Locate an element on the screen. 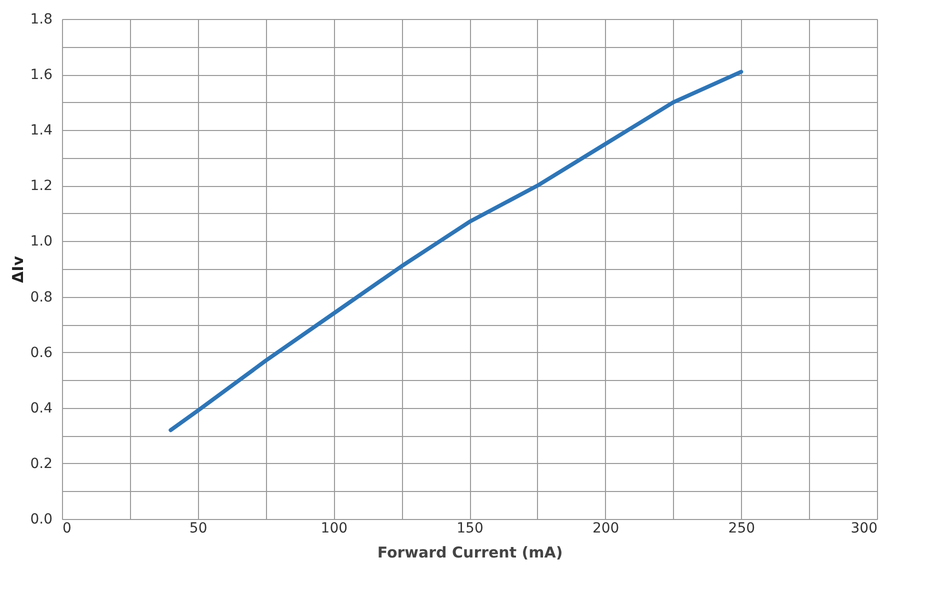 The width and height of the screenshot is (926, 603). x-tick-label: 100 is located at coordinates (334, 528).